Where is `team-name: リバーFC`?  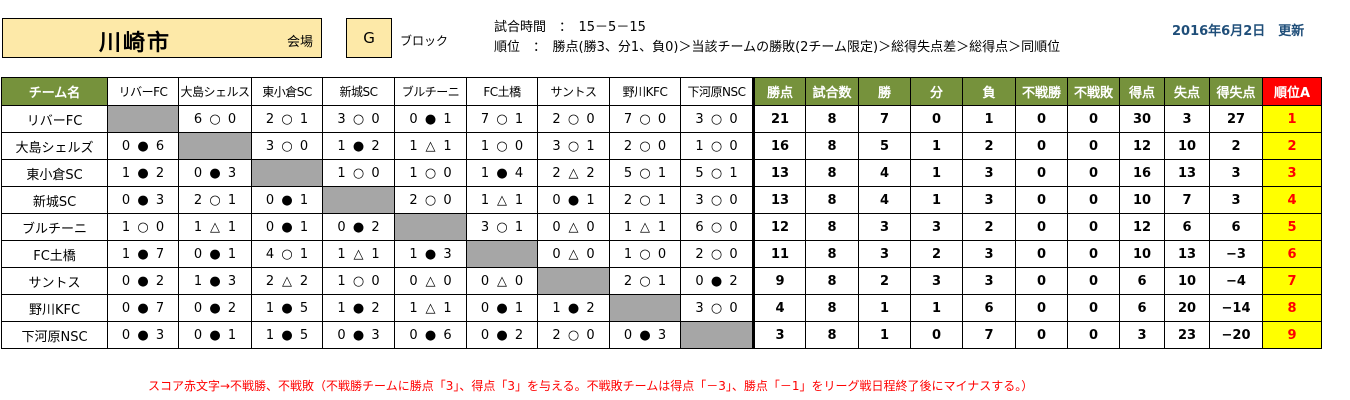
team-name: リバーFC is located at coordinates (54, 119).